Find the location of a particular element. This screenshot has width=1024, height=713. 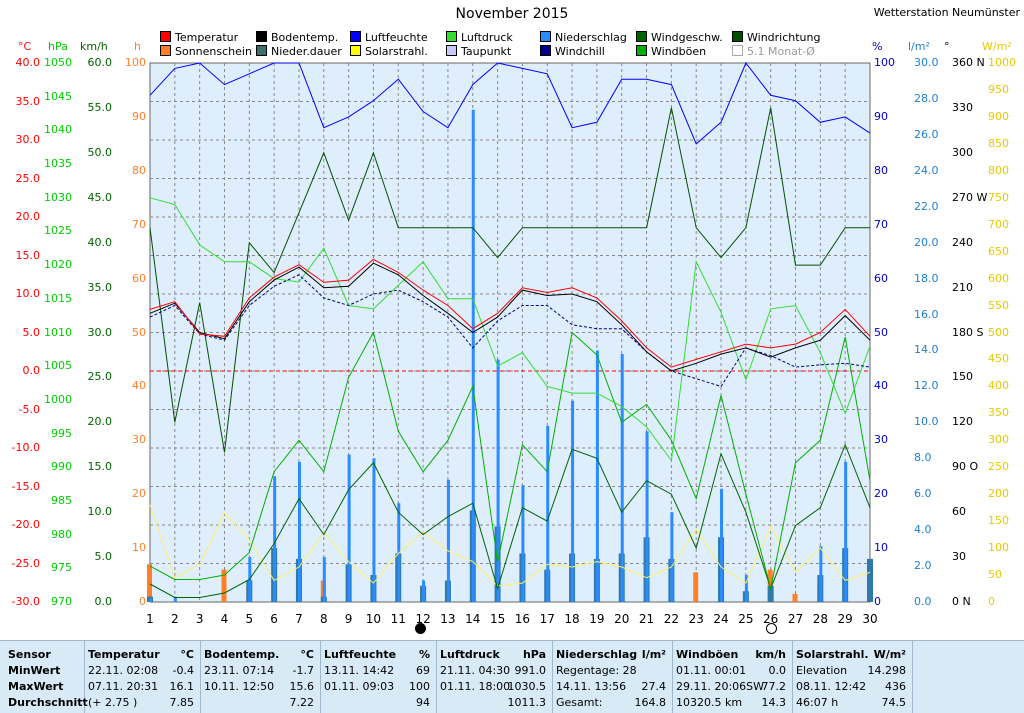

axis-tick-wind: 60.0 is located at coordinates (100, 62).